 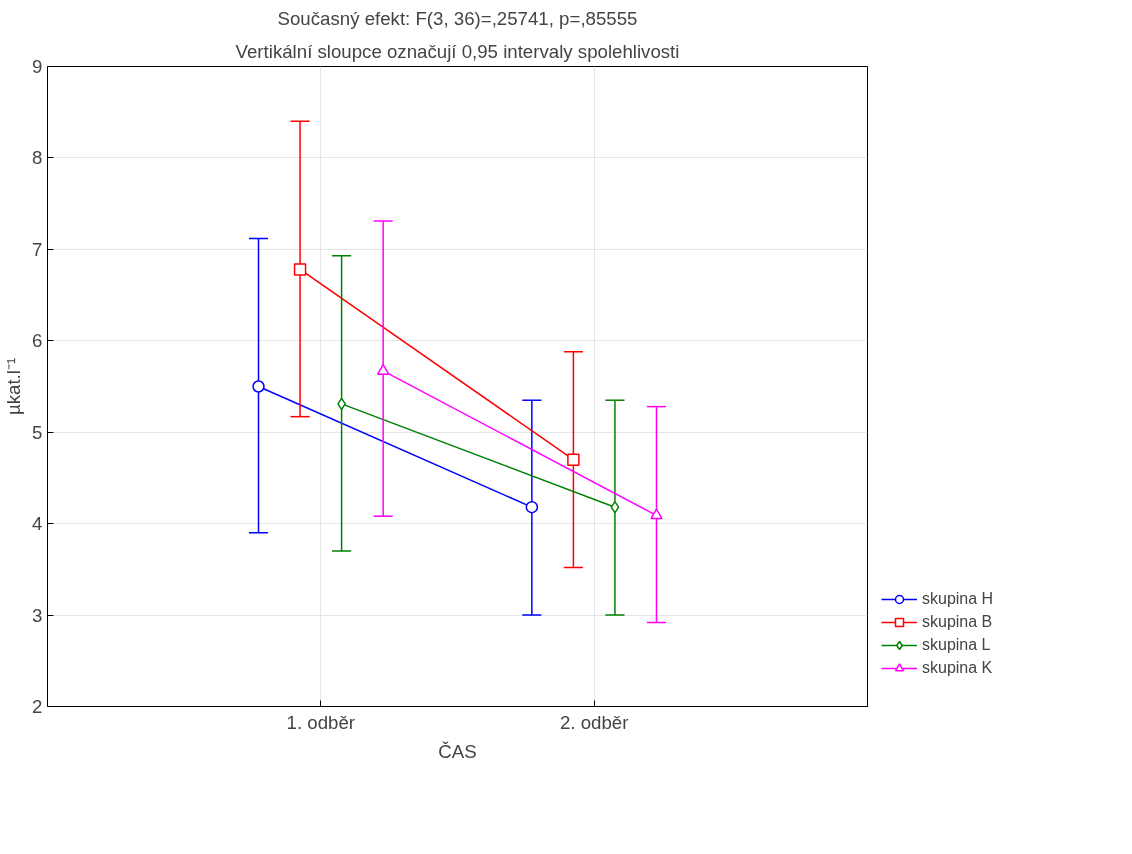 I want to click on y-tick-label: 3, so click(x=37, y=615).